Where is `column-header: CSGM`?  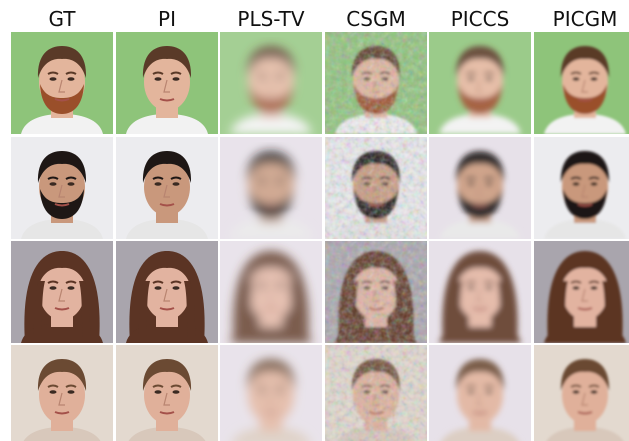
column-header: CSGM is located at coordinates (375, 19).